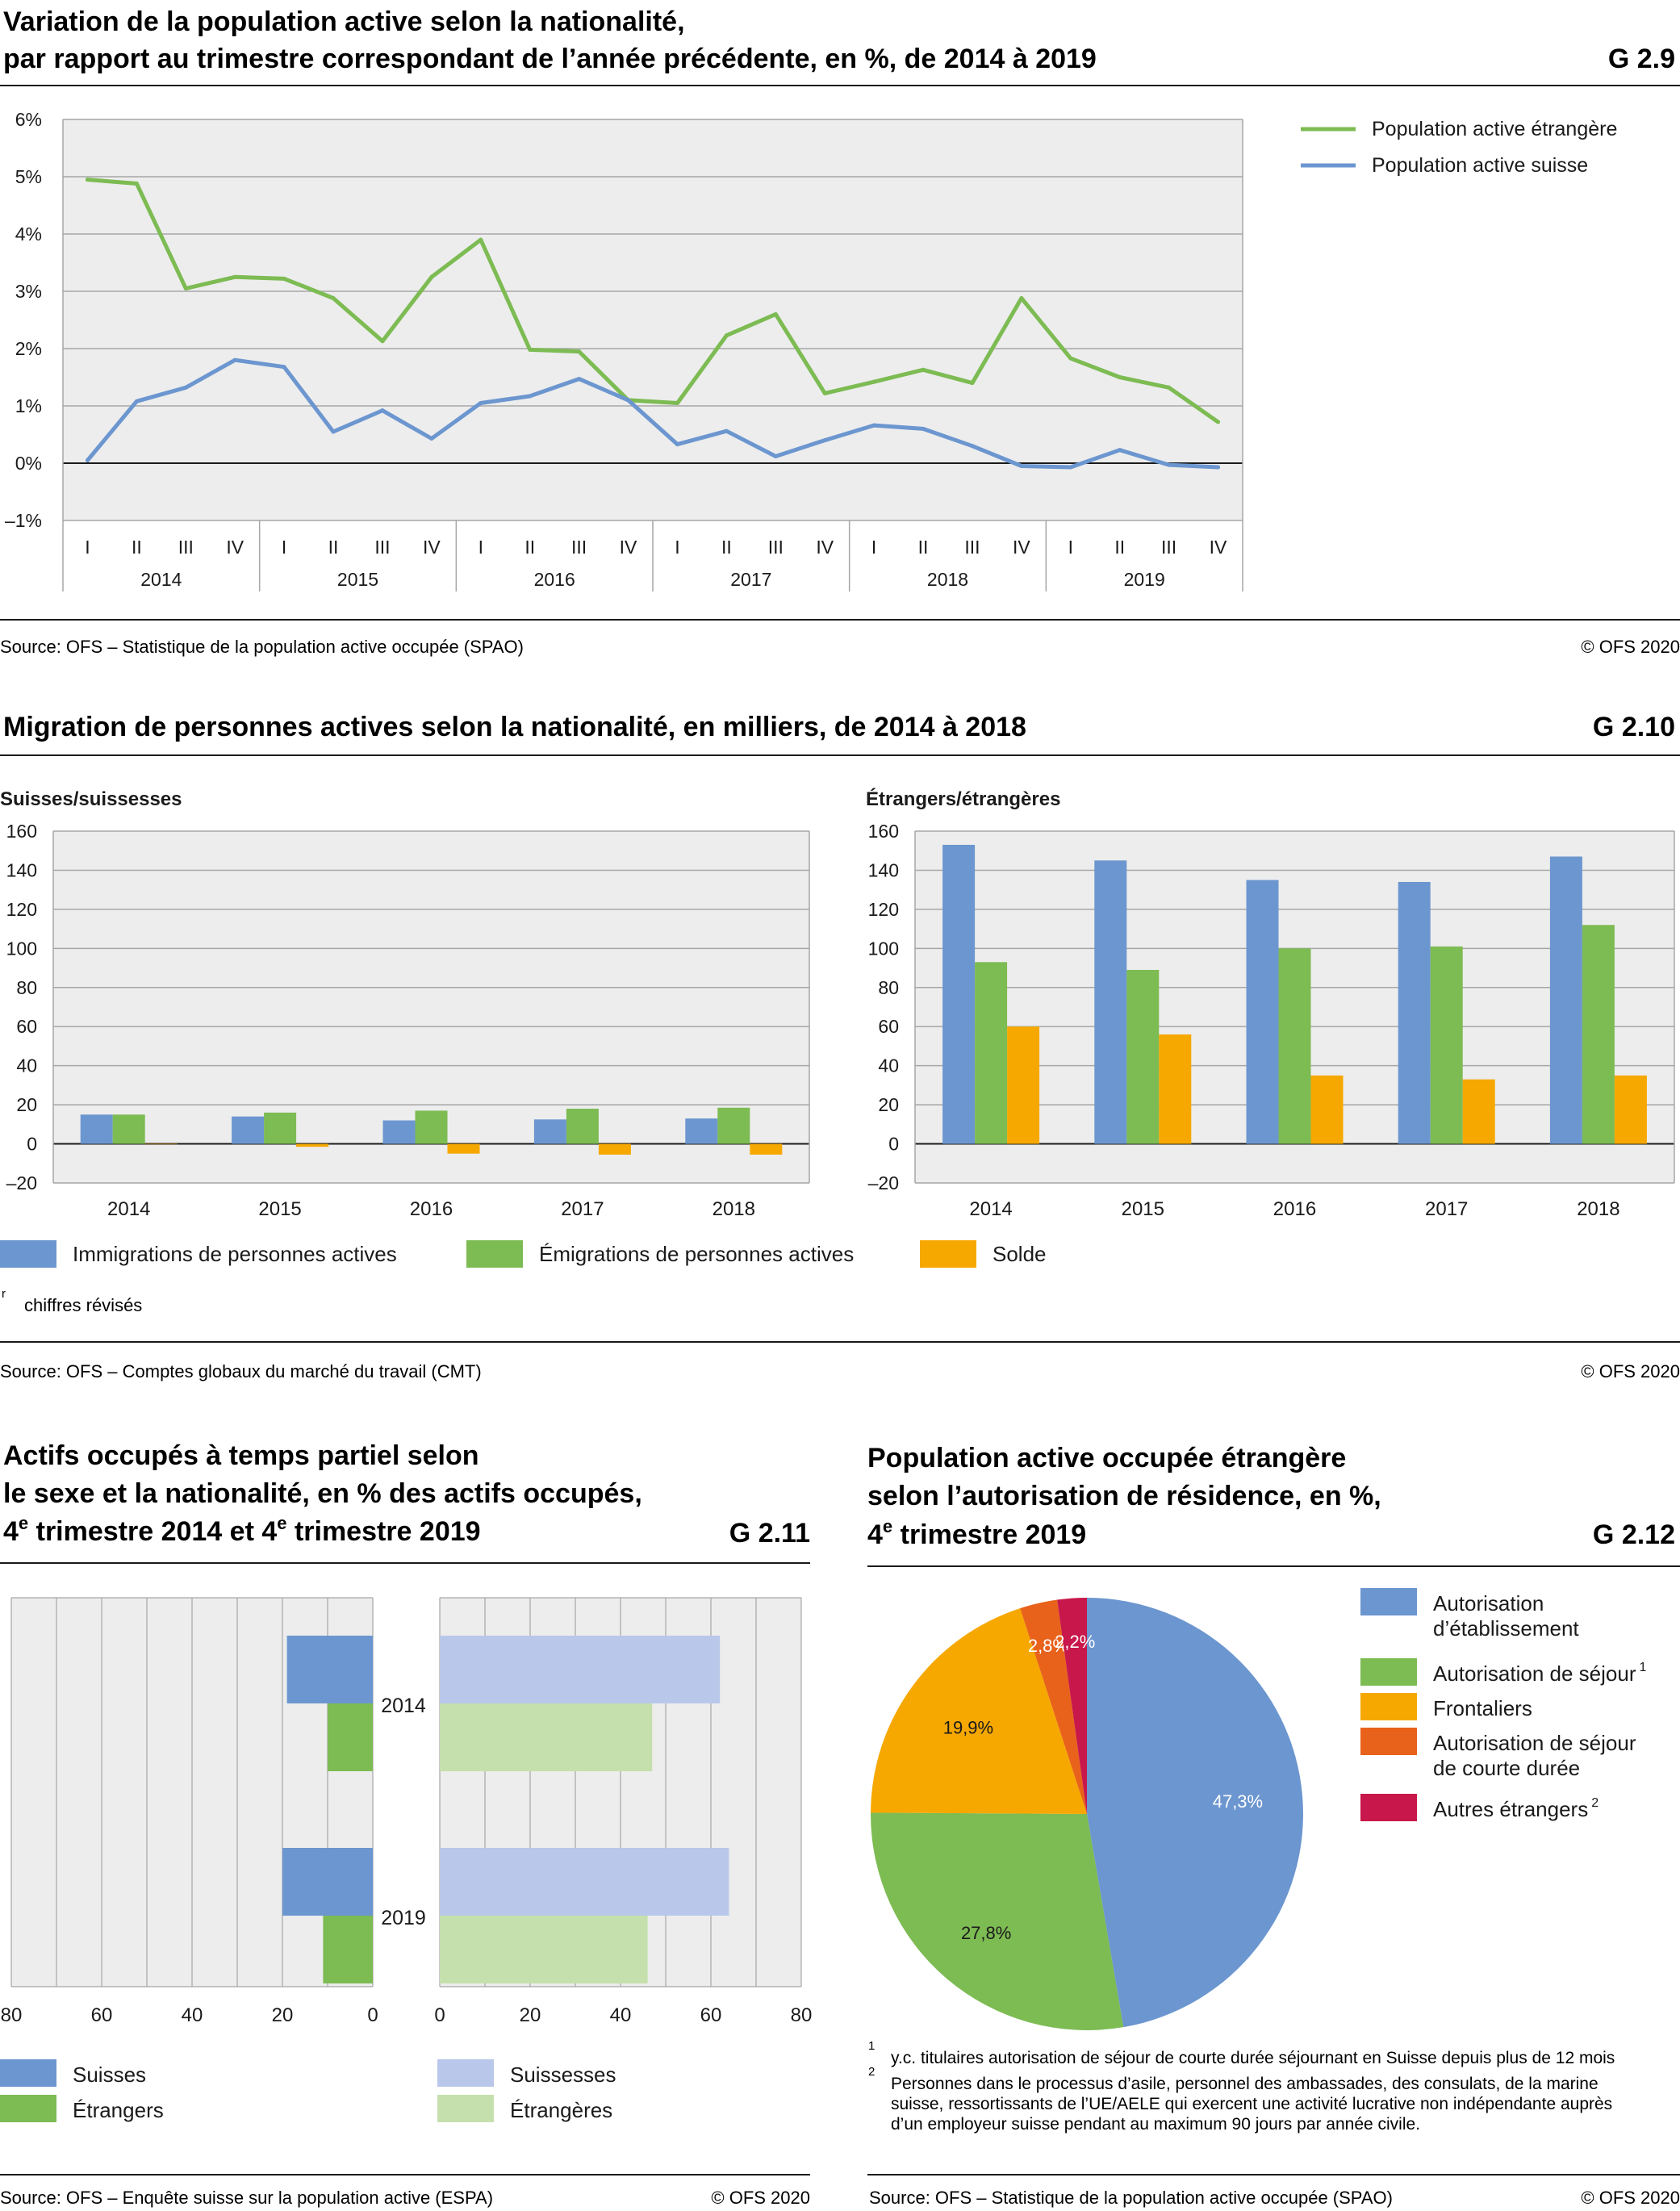  Describe the element at coordinates (1535, 1743) in the screenshot. I see `g212-legend-label: Autorisation de séjour` at that location.